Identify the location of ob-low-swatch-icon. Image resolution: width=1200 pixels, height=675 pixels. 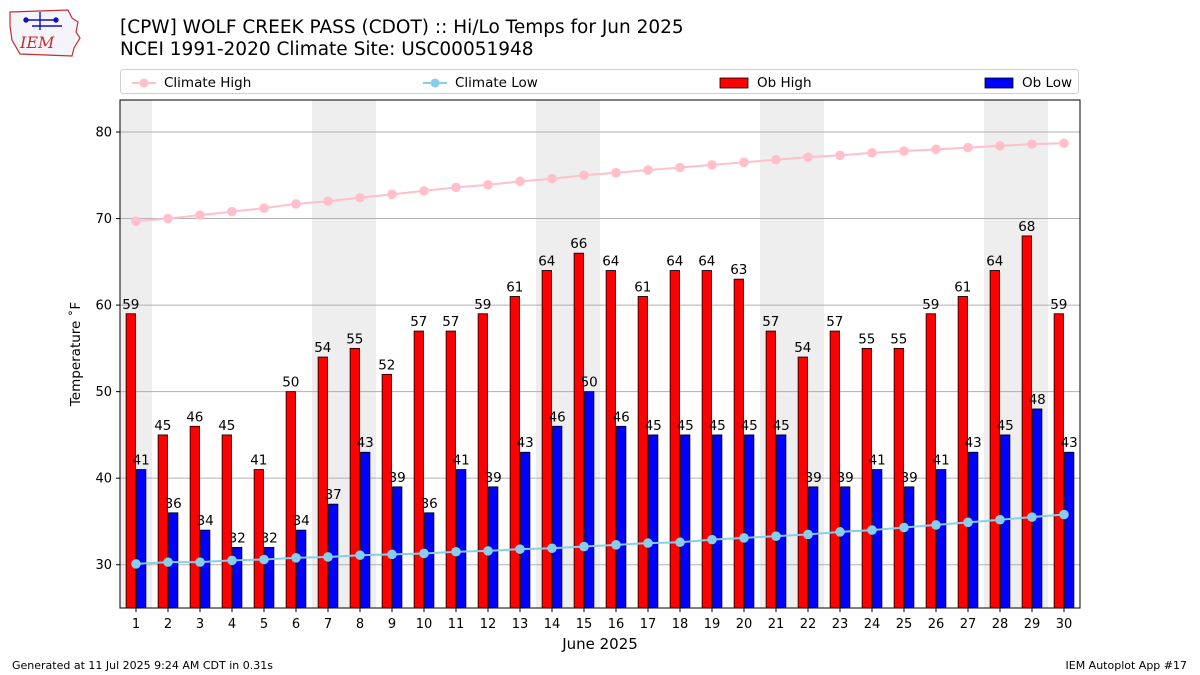
(999, 82).